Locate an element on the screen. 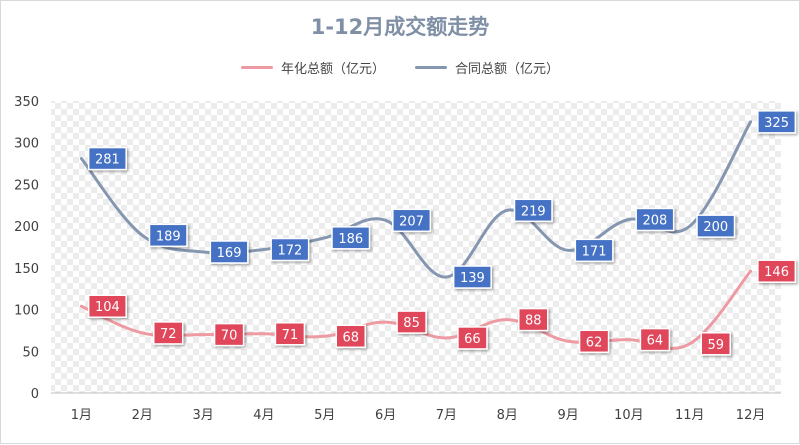 The width and height of the screenshot is (800, 445). data-label-value: 208 is located at coordinates (655, 220).